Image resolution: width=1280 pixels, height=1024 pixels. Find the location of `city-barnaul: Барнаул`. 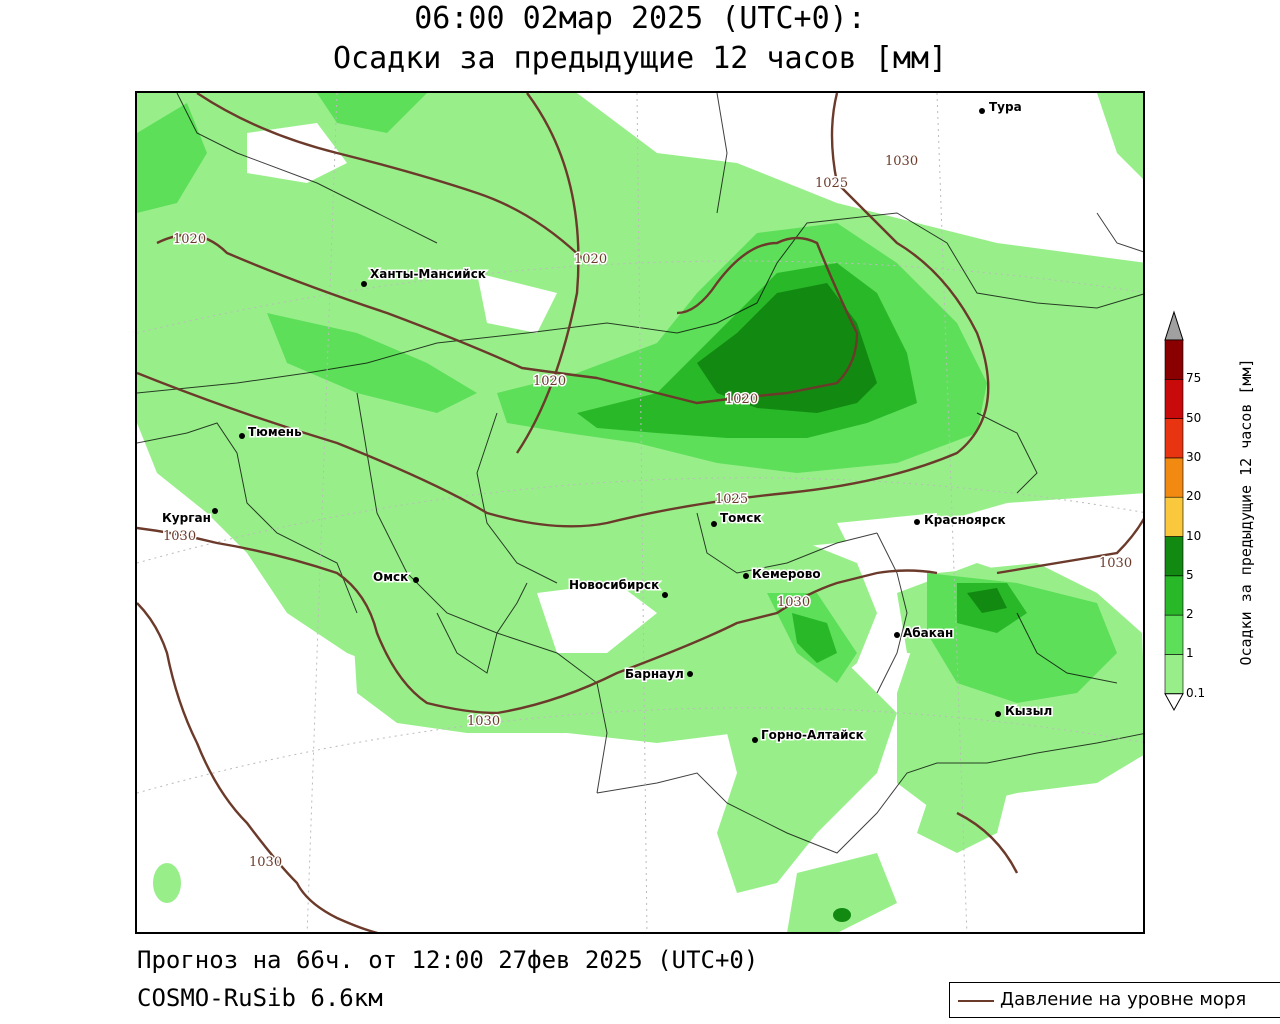

city-barnaul: Барнаул is located at coordinates (658, 674).